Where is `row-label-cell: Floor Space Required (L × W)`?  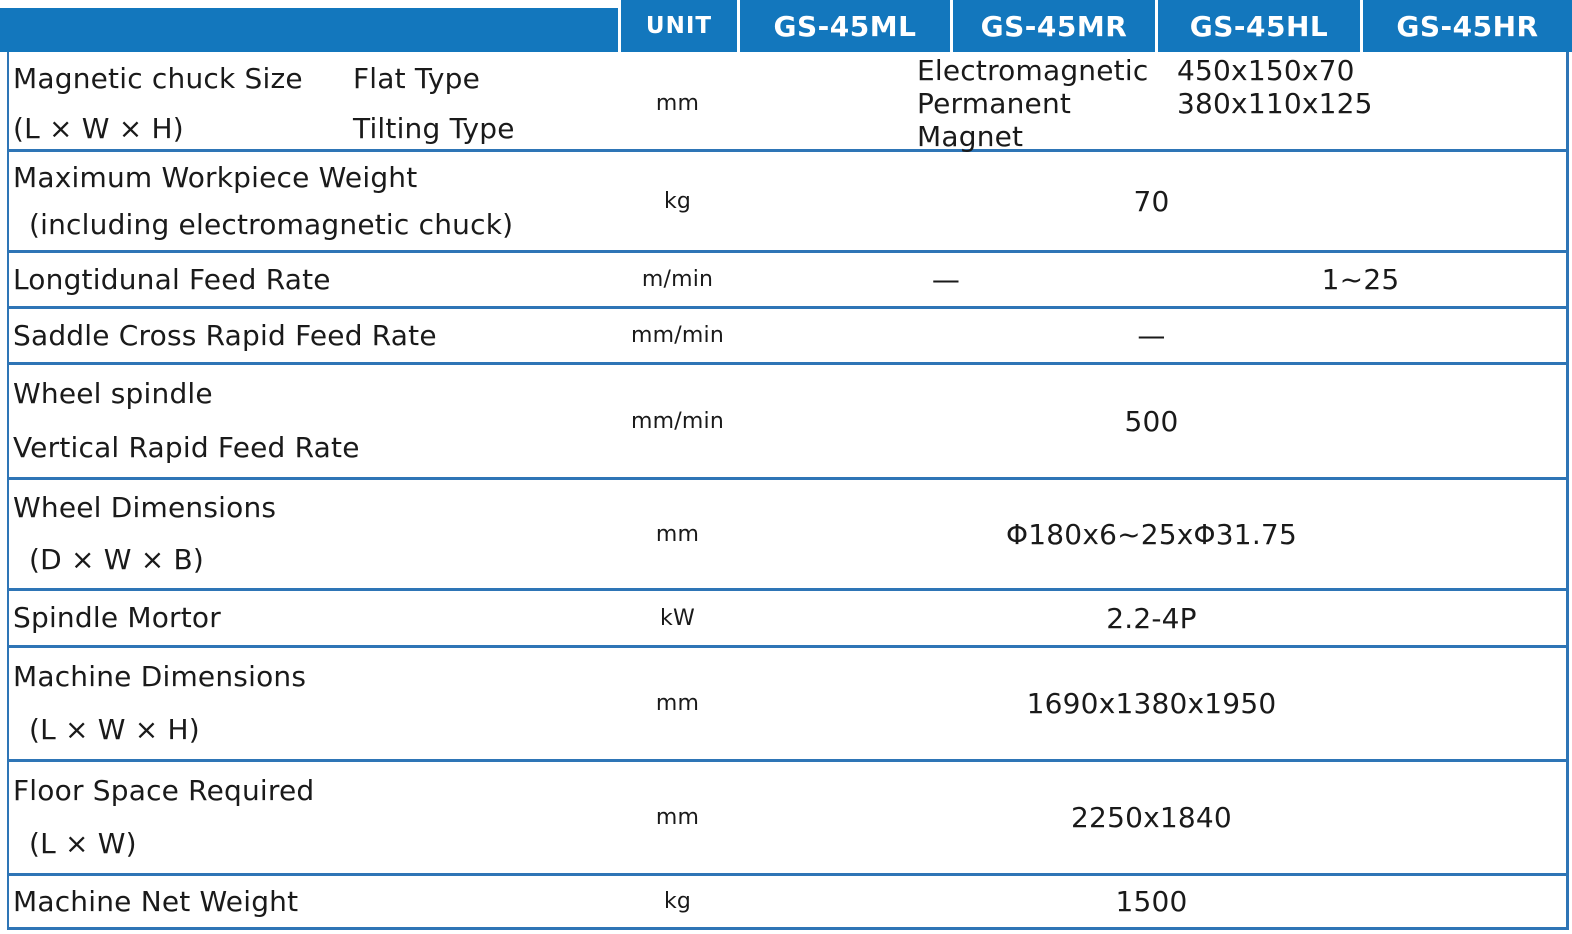
row-label-cell: Floor Space Required (L × W) is located at coordinates (313, 817).